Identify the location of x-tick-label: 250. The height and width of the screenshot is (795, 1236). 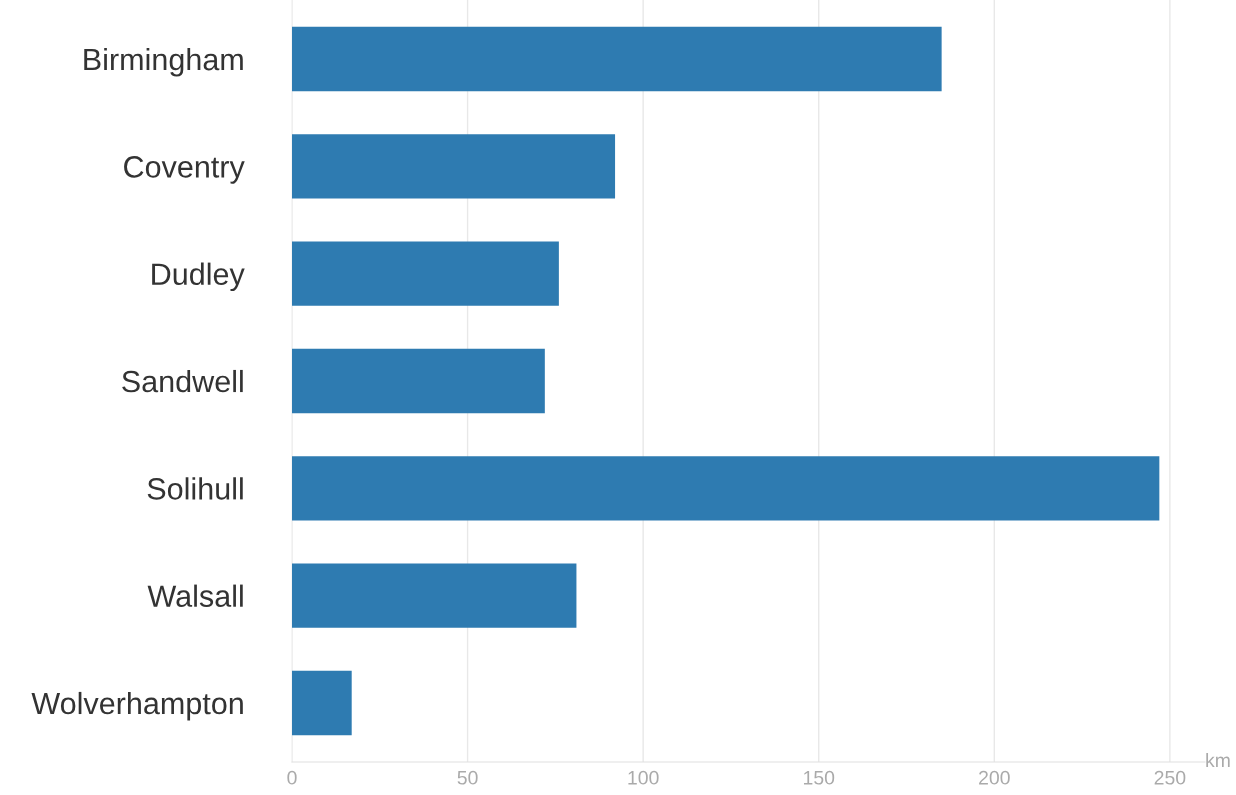
(1170, 777).